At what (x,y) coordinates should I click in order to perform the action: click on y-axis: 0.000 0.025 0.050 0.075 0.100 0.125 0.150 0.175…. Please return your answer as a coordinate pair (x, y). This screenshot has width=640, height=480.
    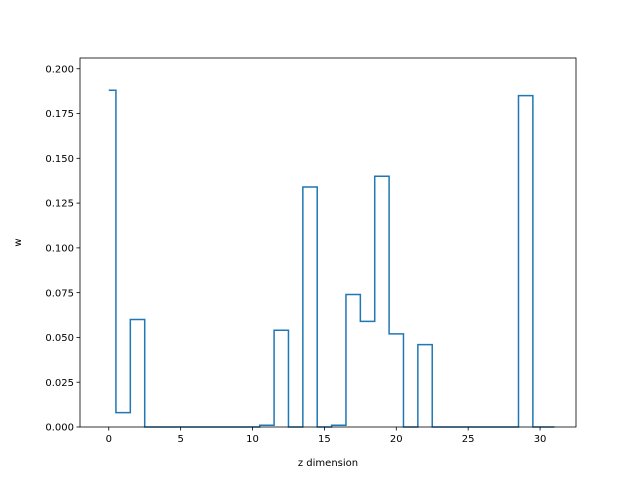
    Looking at the image, I should click on (62, 249).